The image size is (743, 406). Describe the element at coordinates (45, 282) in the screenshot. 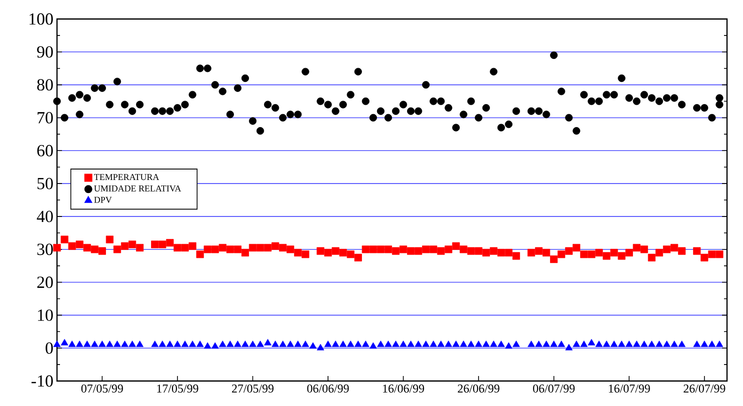

I see `y-tick-label: 20` at that location.